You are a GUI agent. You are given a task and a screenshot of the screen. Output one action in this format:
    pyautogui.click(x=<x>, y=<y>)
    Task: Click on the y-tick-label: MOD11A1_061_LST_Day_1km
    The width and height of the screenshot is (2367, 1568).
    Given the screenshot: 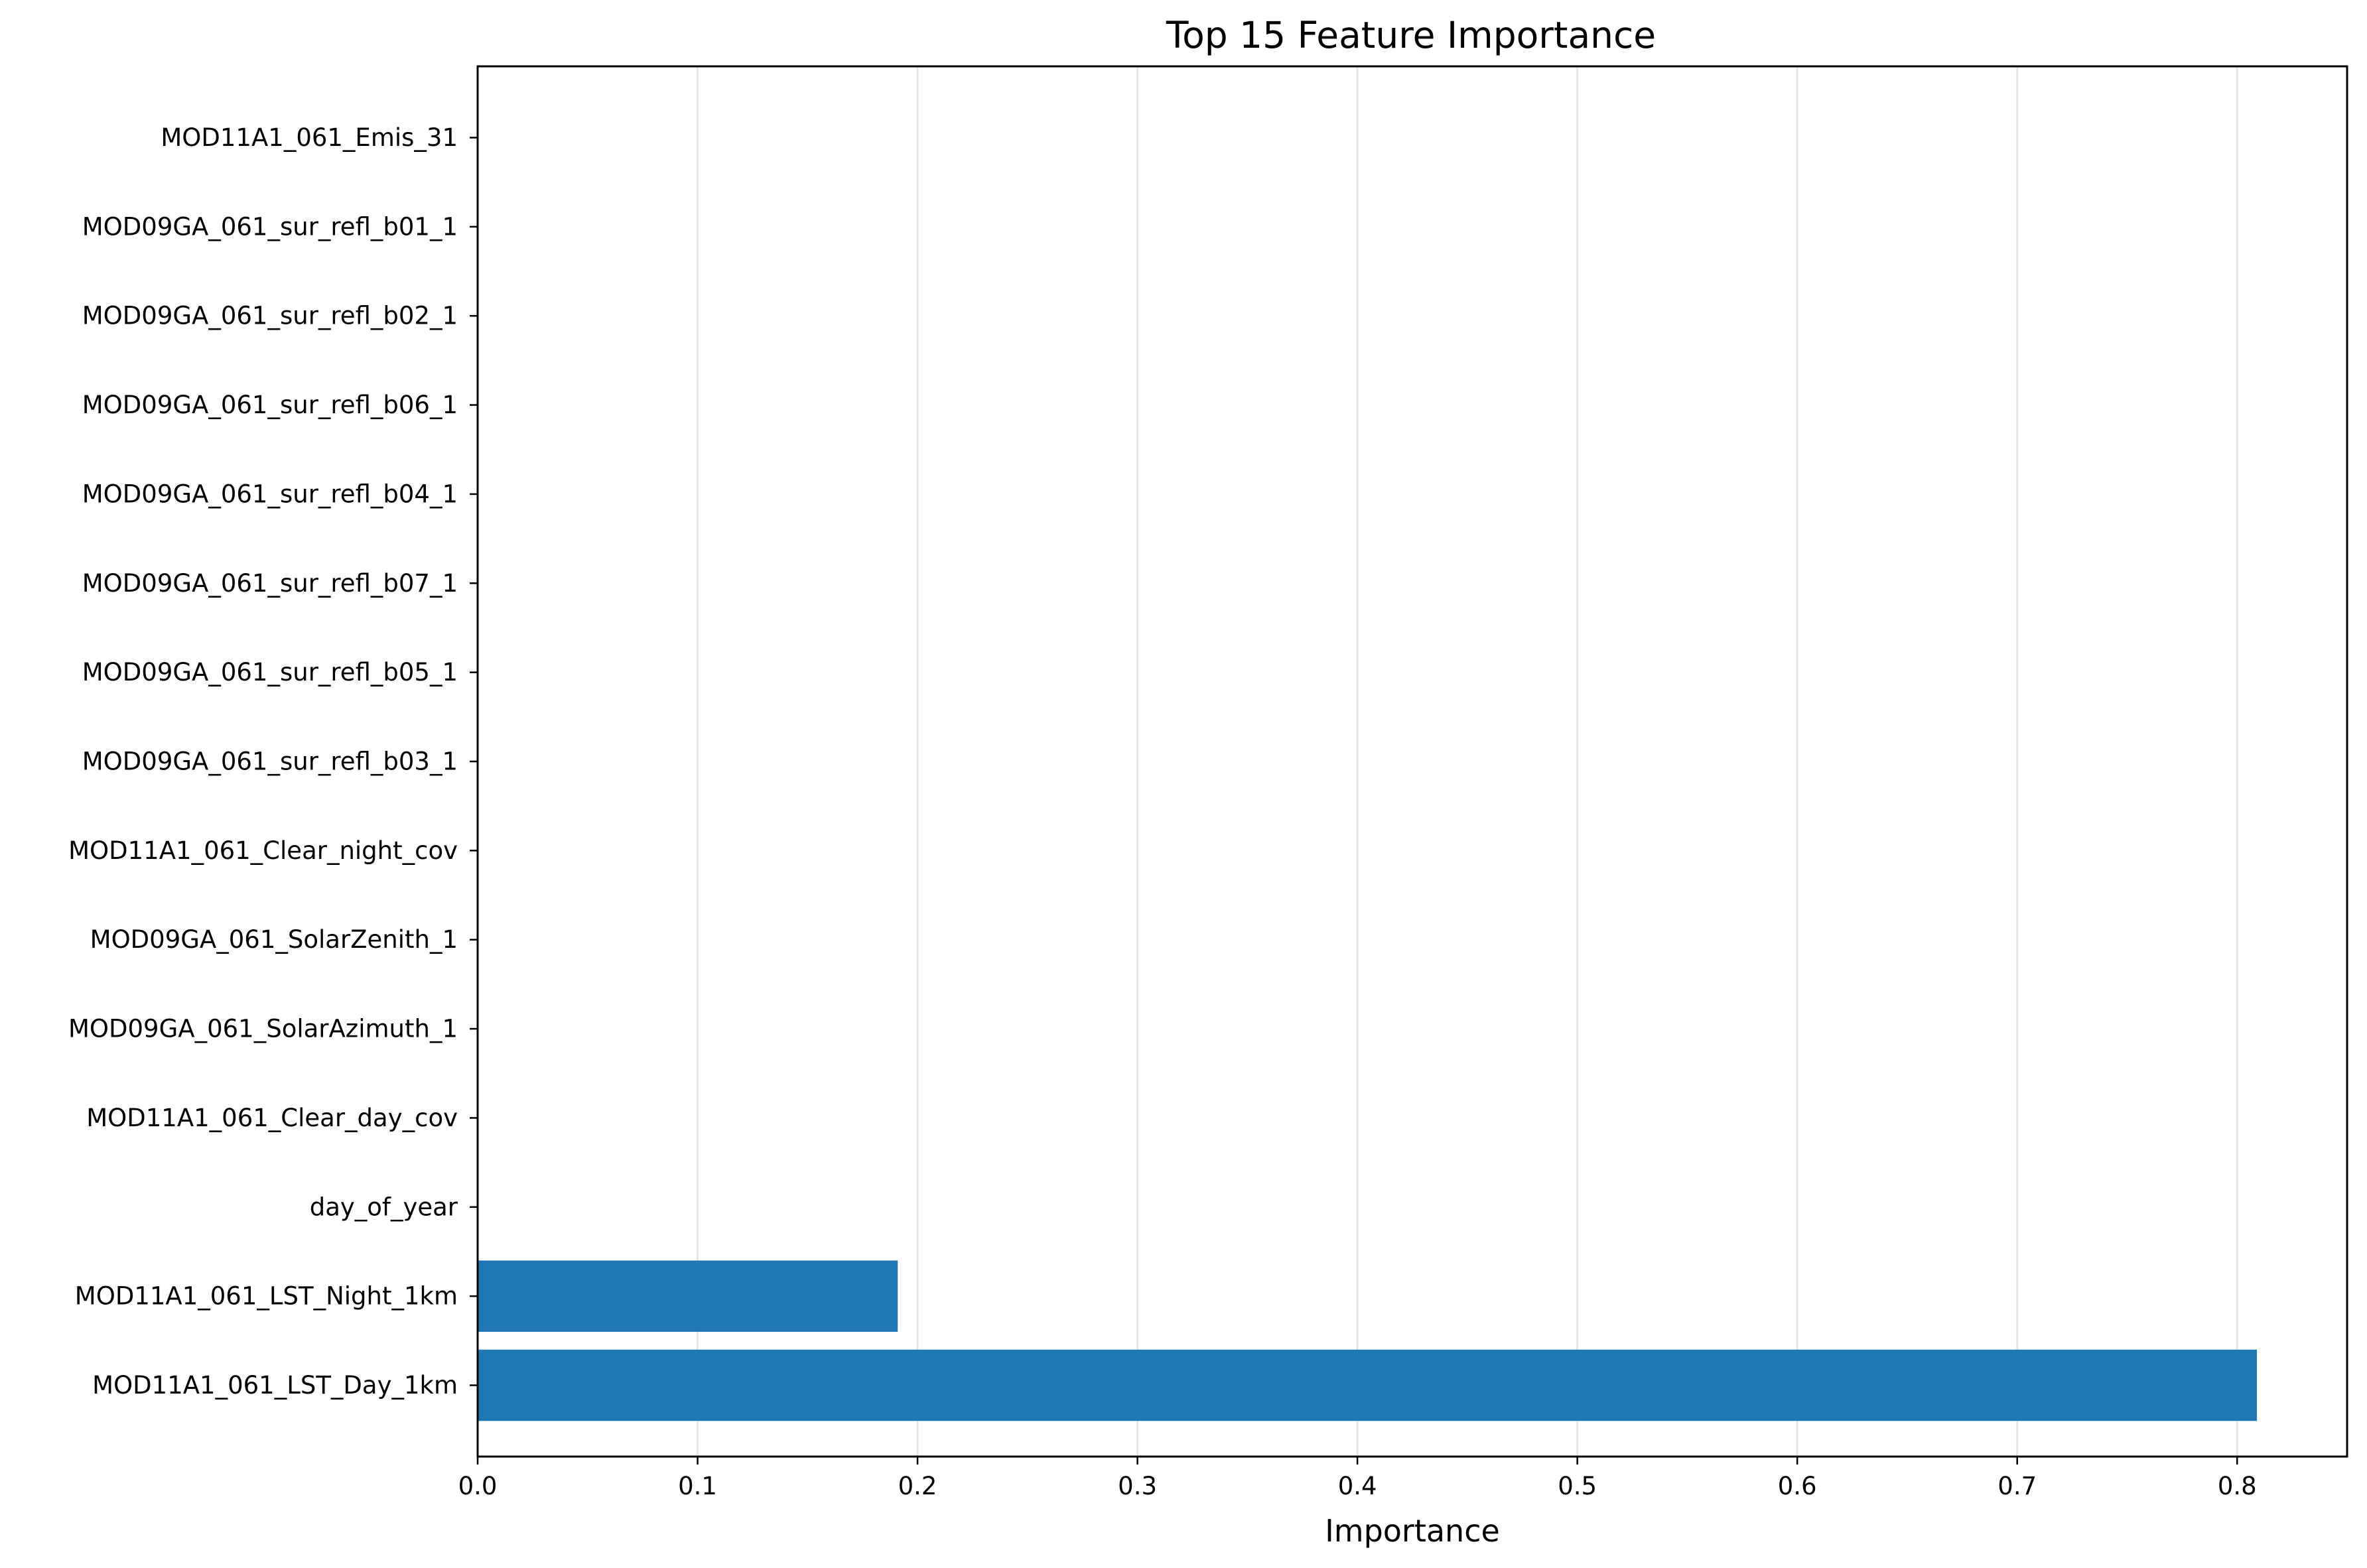 What is the action you would take?
    pyautogui.click(x=275, y=1385)
    